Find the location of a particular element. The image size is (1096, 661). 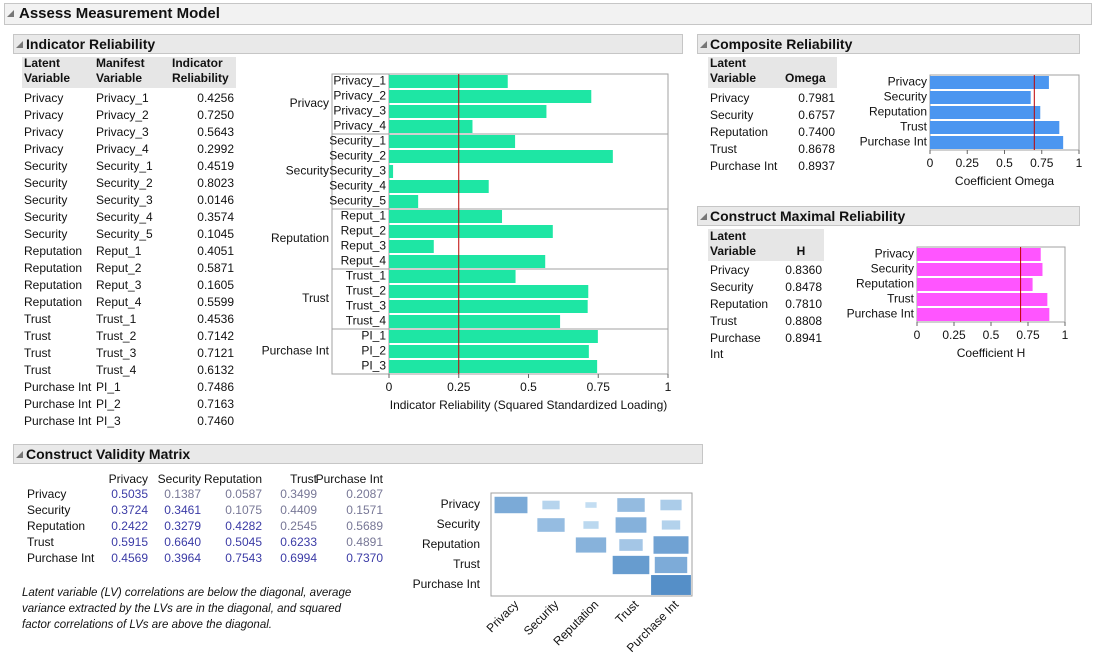

table-cell: 0.4536 is located at coordinates (215, 319).